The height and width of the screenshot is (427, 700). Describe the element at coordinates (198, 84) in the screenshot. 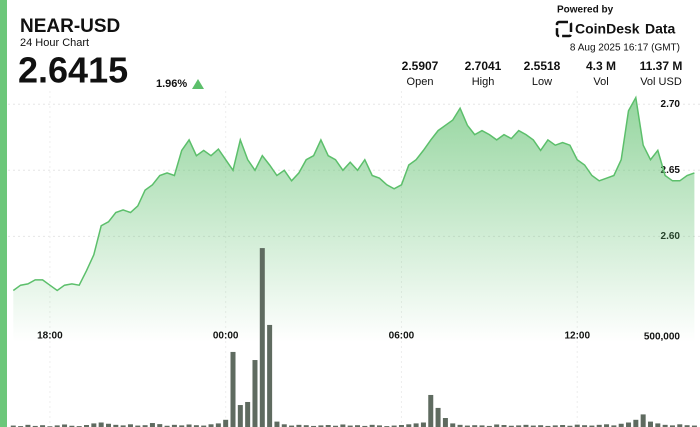

I see `up-arrow` at that location.